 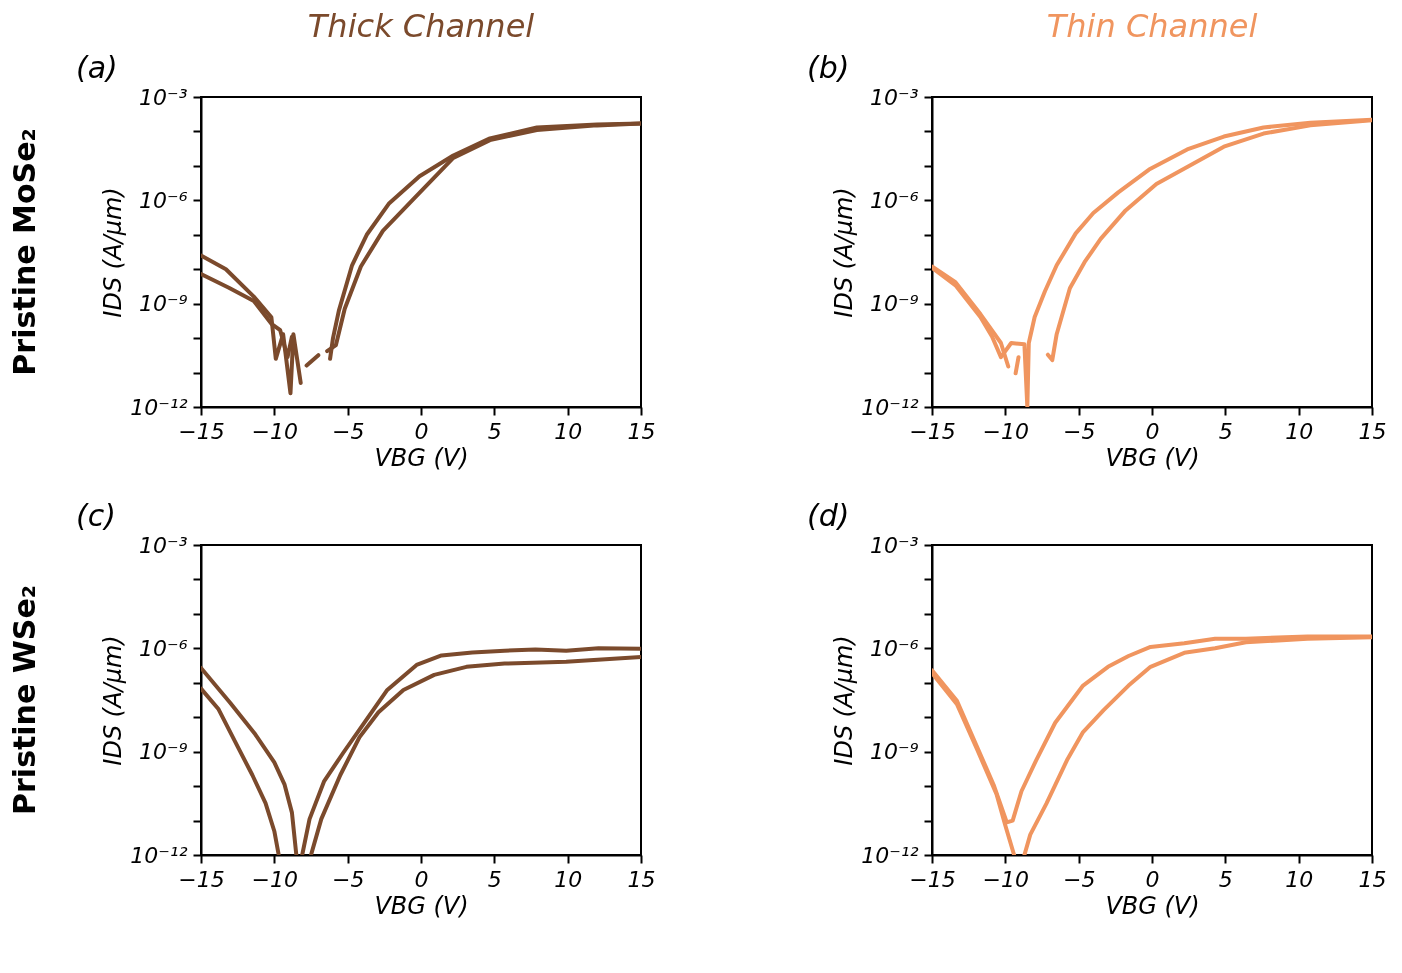 I want to click on text: Pristine WSe₂, so click(x=24, y=700).